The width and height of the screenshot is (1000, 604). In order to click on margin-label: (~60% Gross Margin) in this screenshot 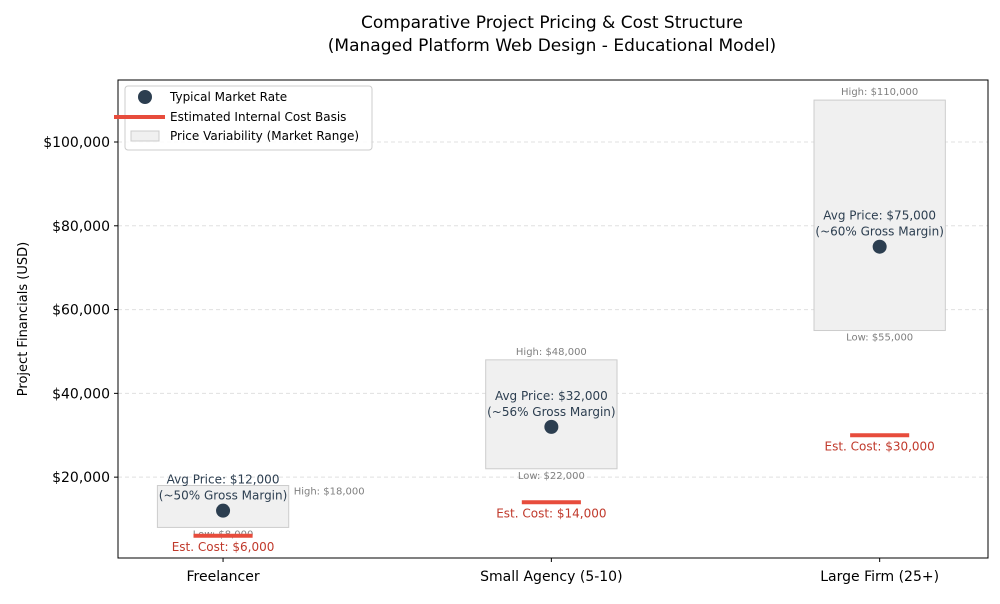, I will do `click(879, 232)`.